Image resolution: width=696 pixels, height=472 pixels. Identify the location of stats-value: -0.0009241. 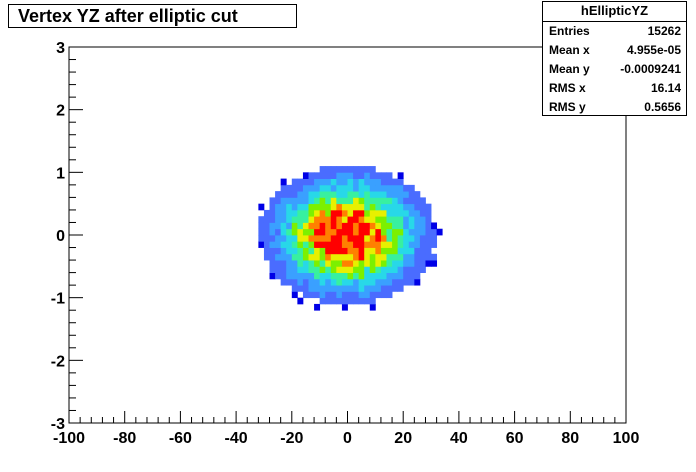
(650, 69).